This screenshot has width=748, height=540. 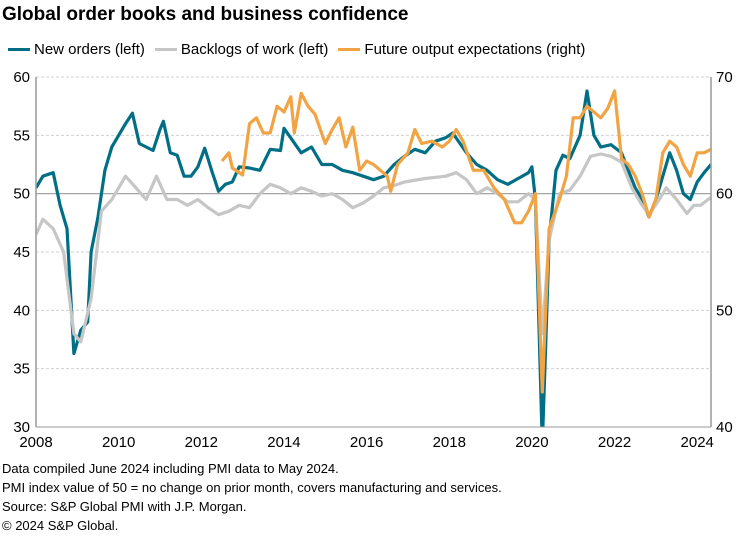 What do you see at coordinates (366, 442) in the screenshot?
I see `x-tick-label: 2016` at bounding box center [366, 442].